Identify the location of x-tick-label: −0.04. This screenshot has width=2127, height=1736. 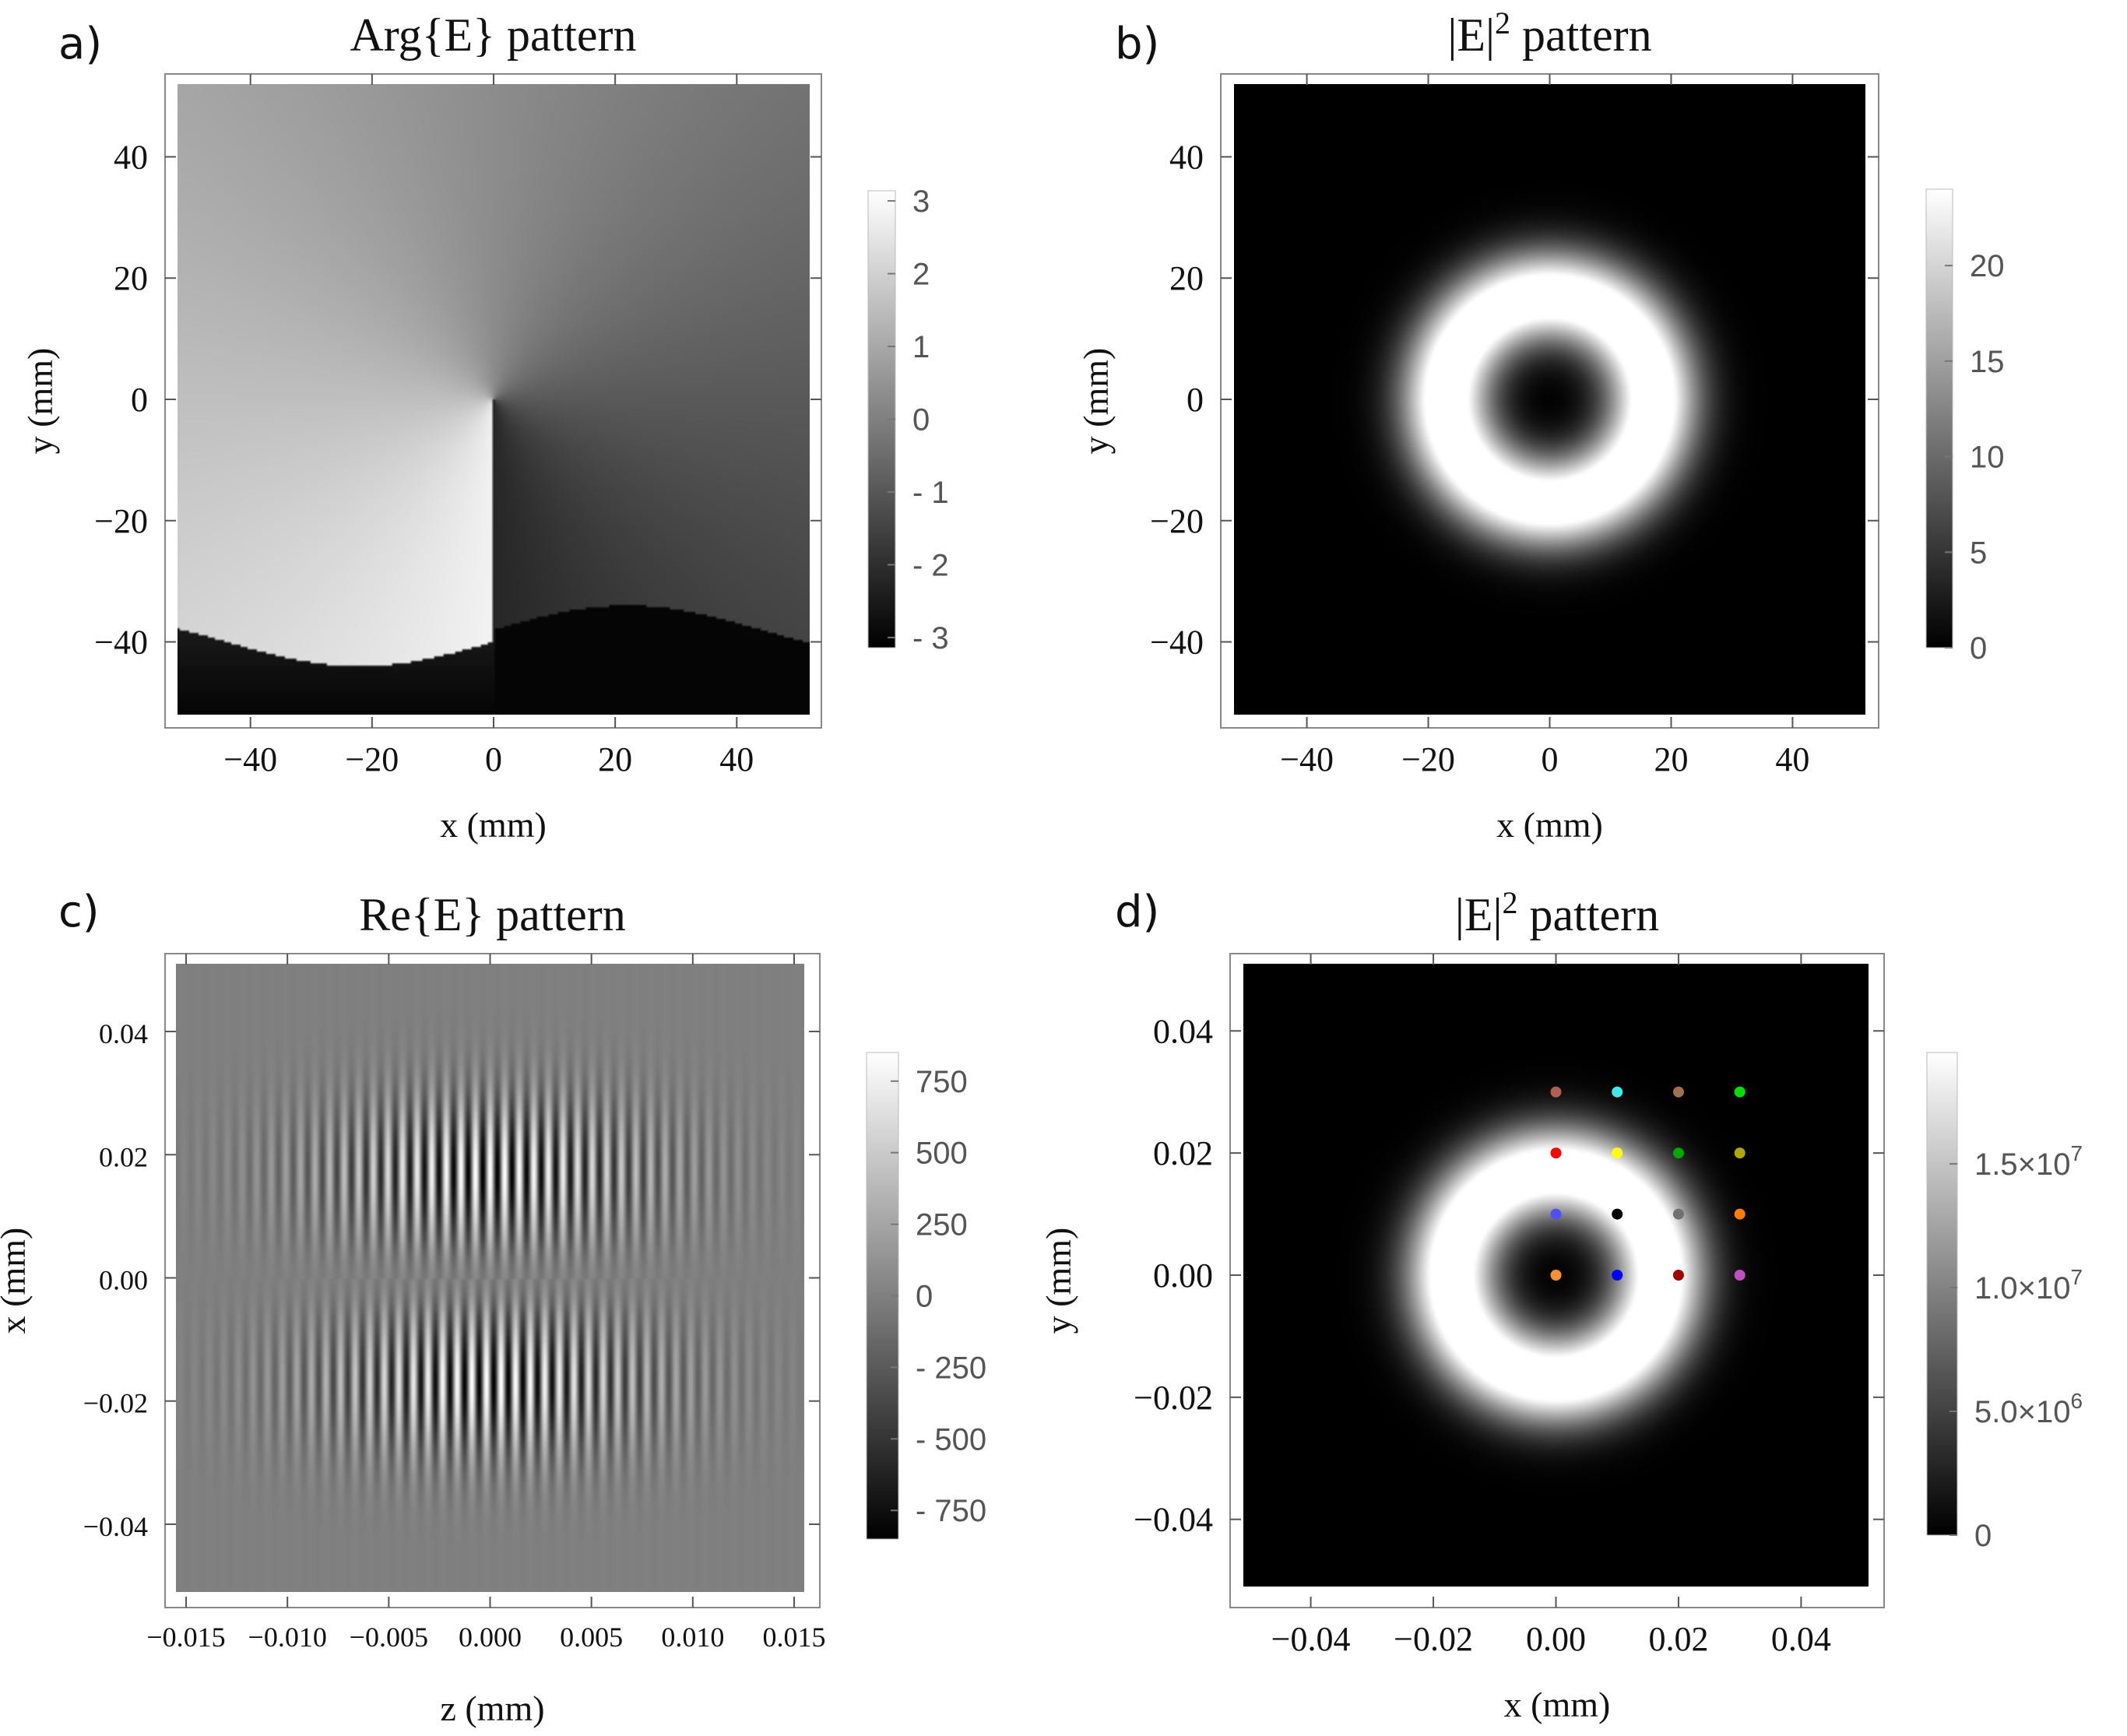
(1311, 1639).